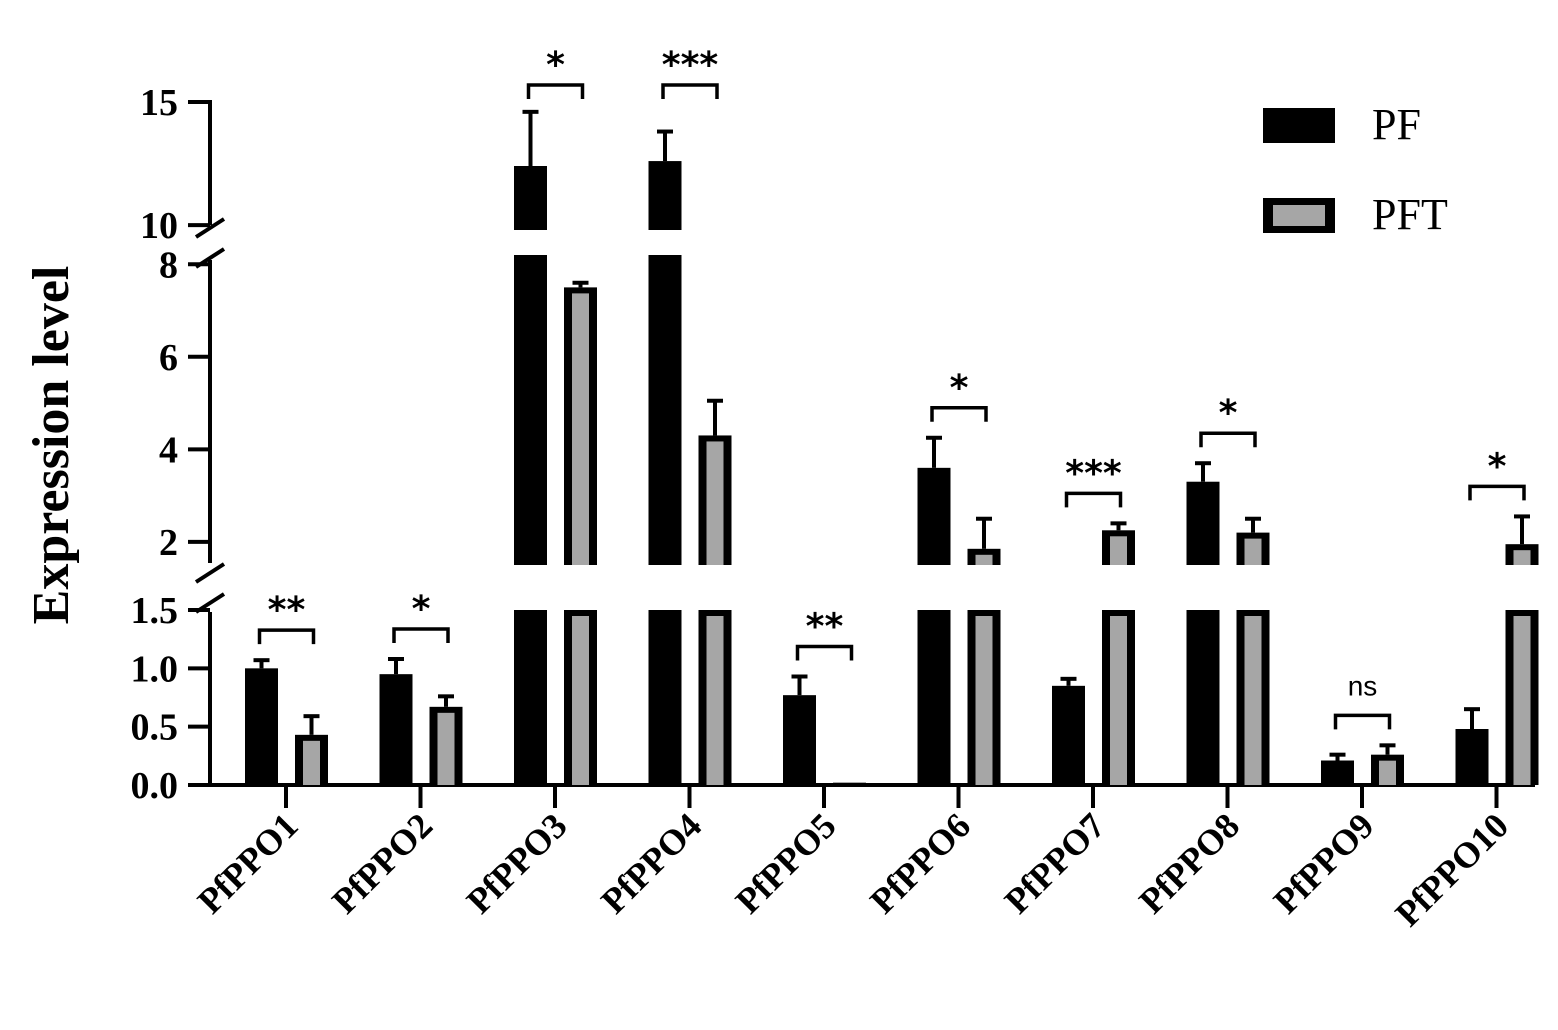 The image size is (1558, 1030). I want to click on y-tick-label: 0.5, so click(155, 728).